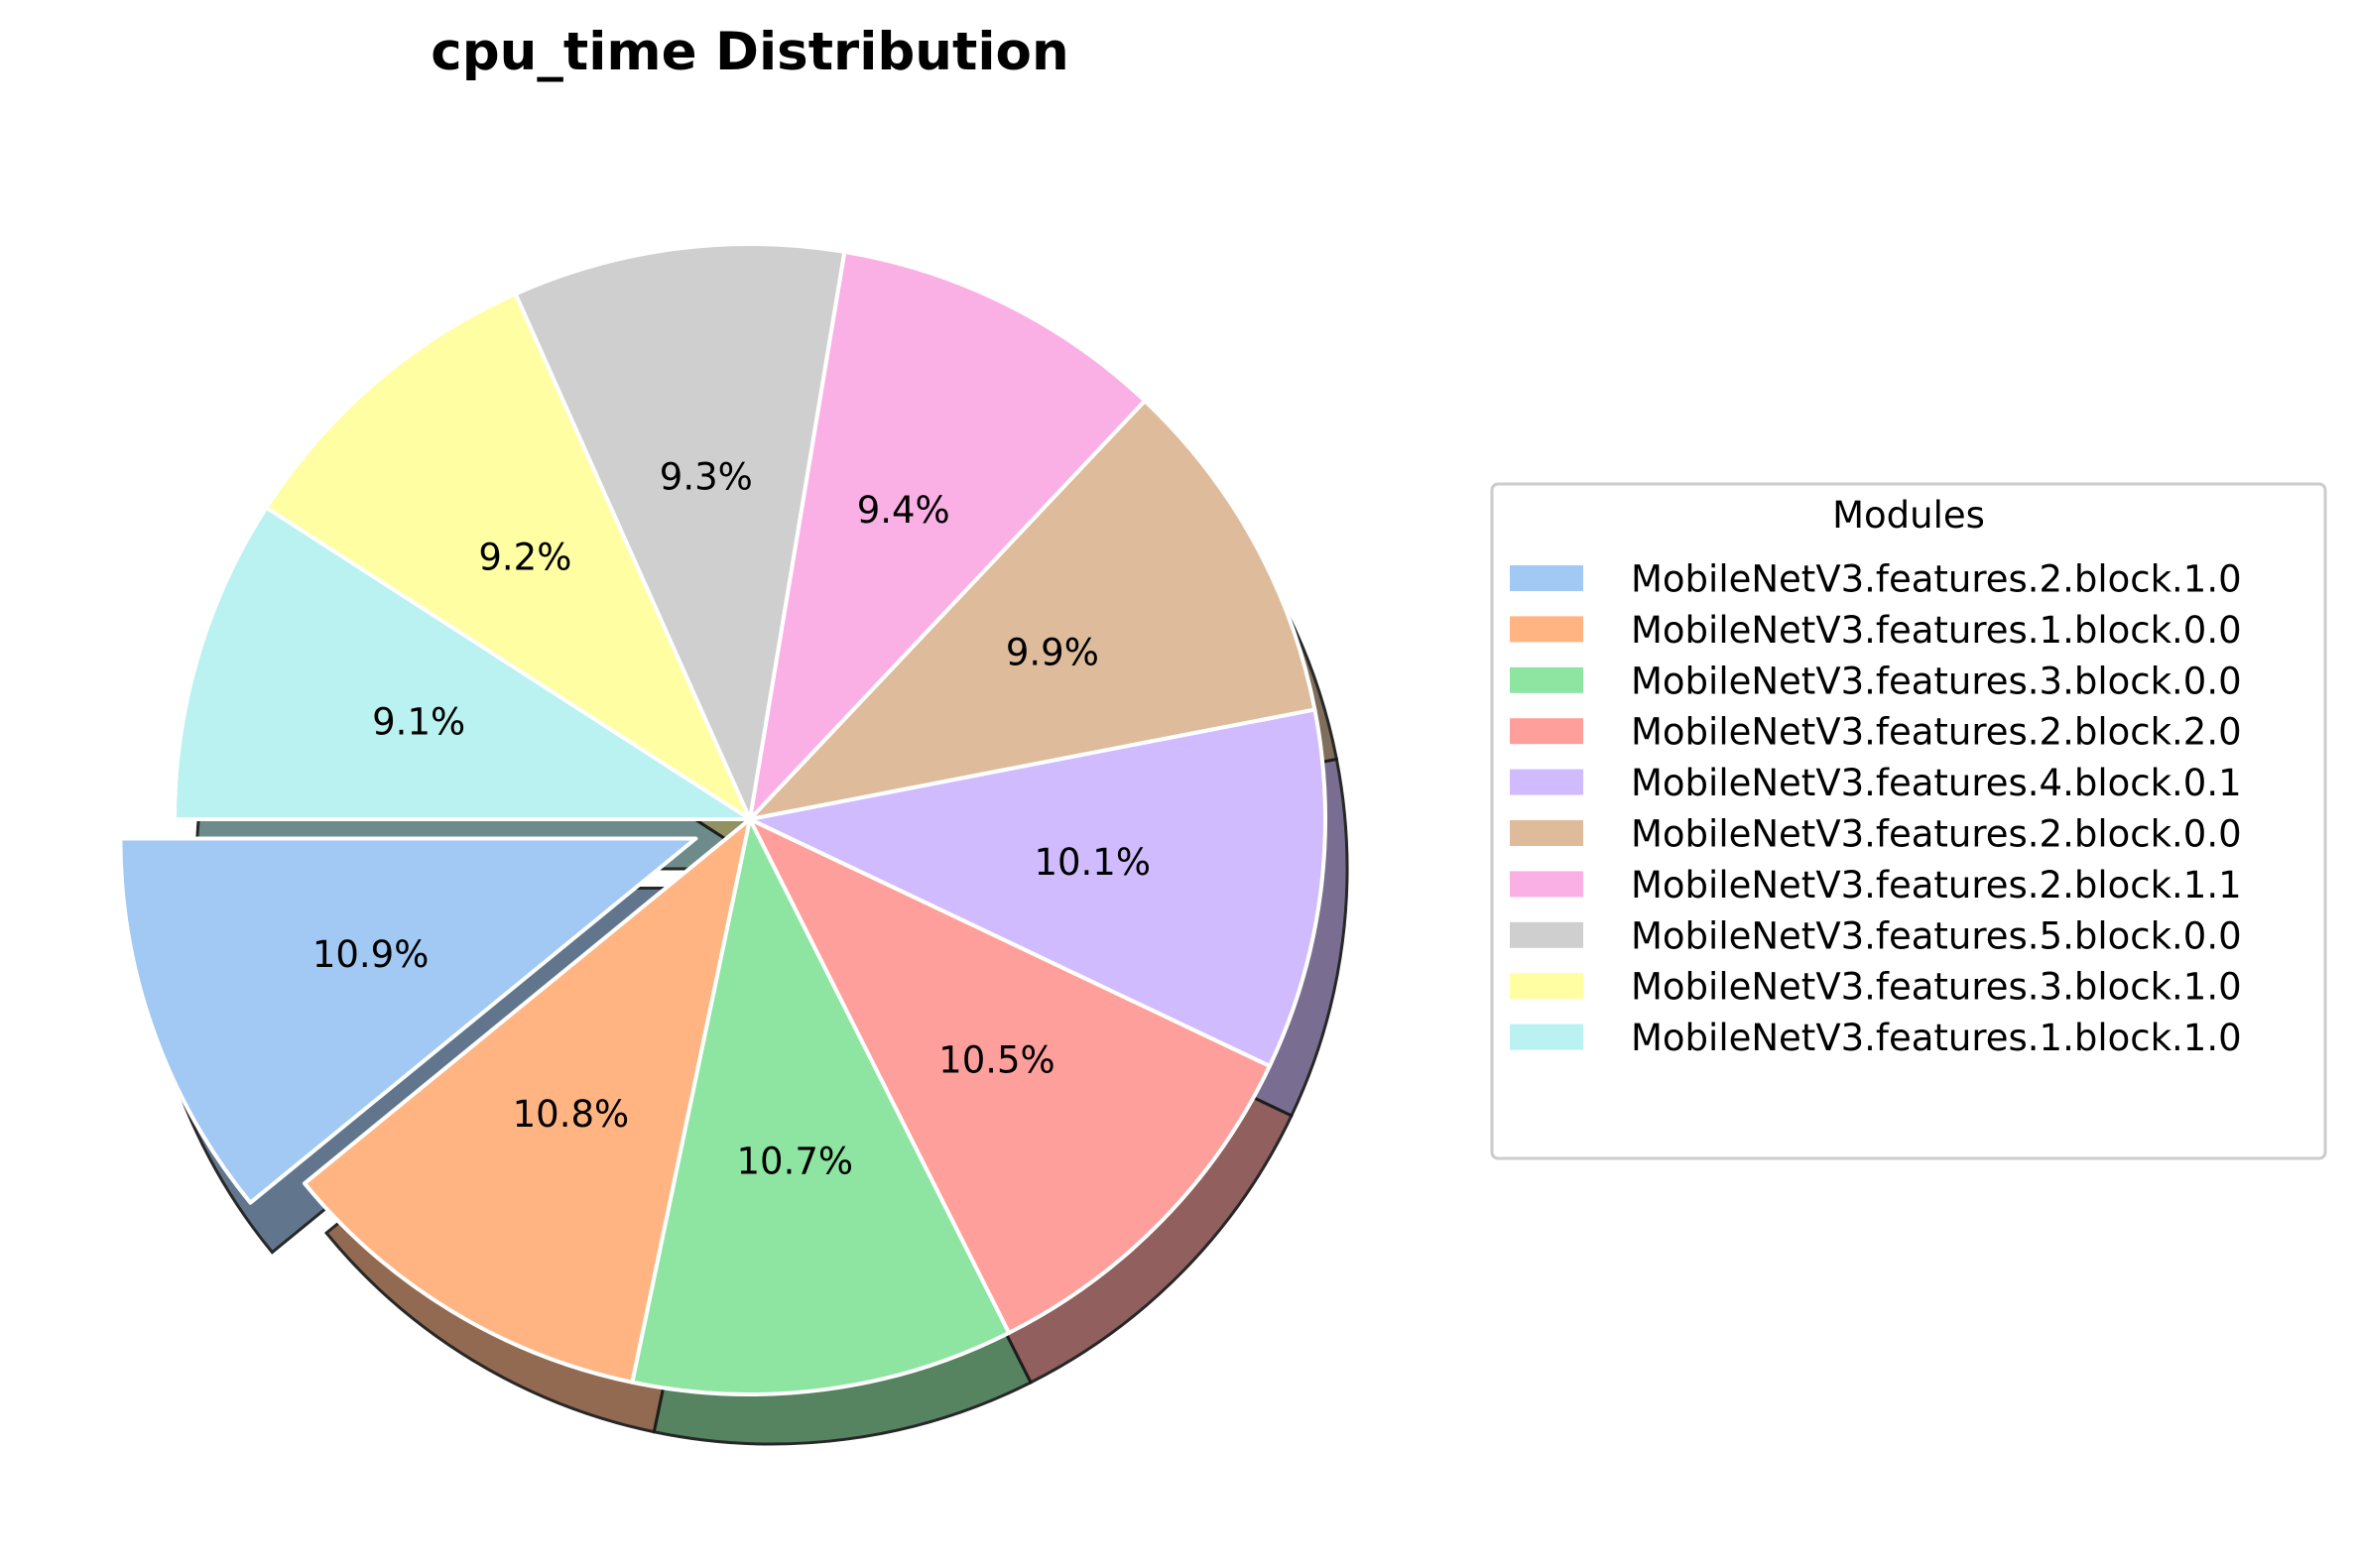  I want to click on slice-percent-label: 9.1%, so click(418, 721).